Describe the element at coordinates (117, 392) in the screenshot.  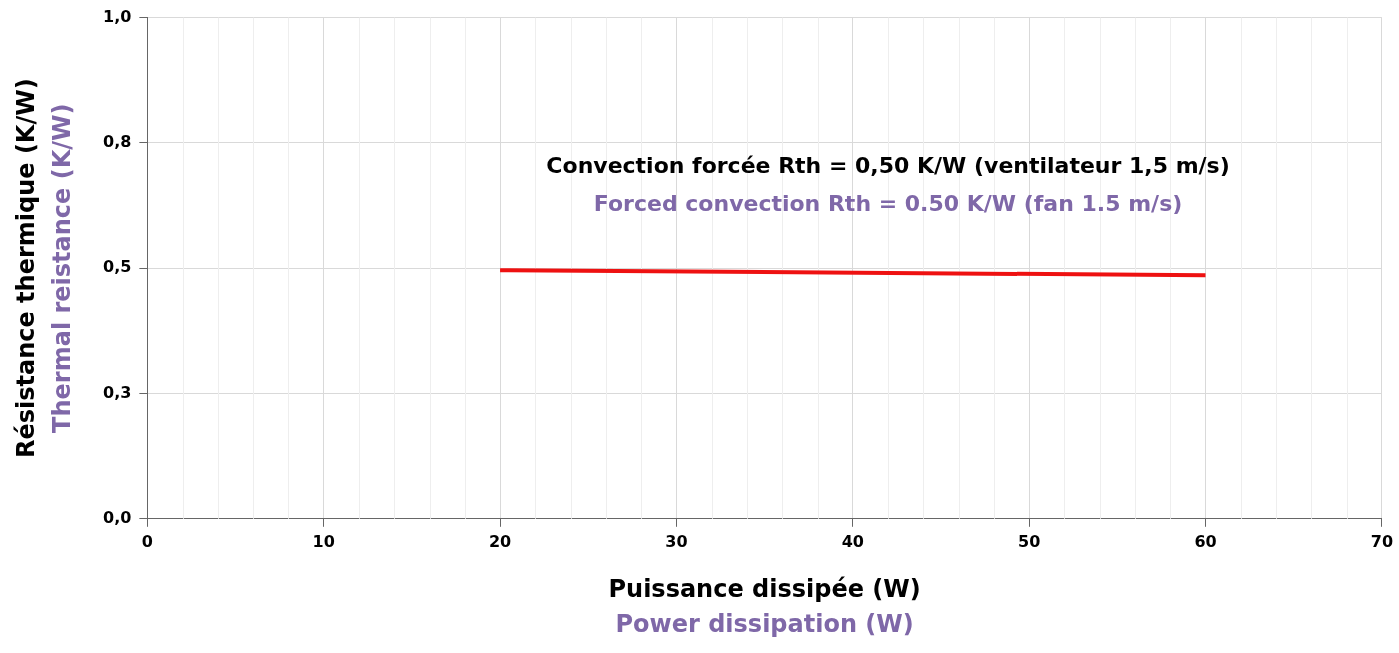
I see `y-tick-label: 0,3` at that location.